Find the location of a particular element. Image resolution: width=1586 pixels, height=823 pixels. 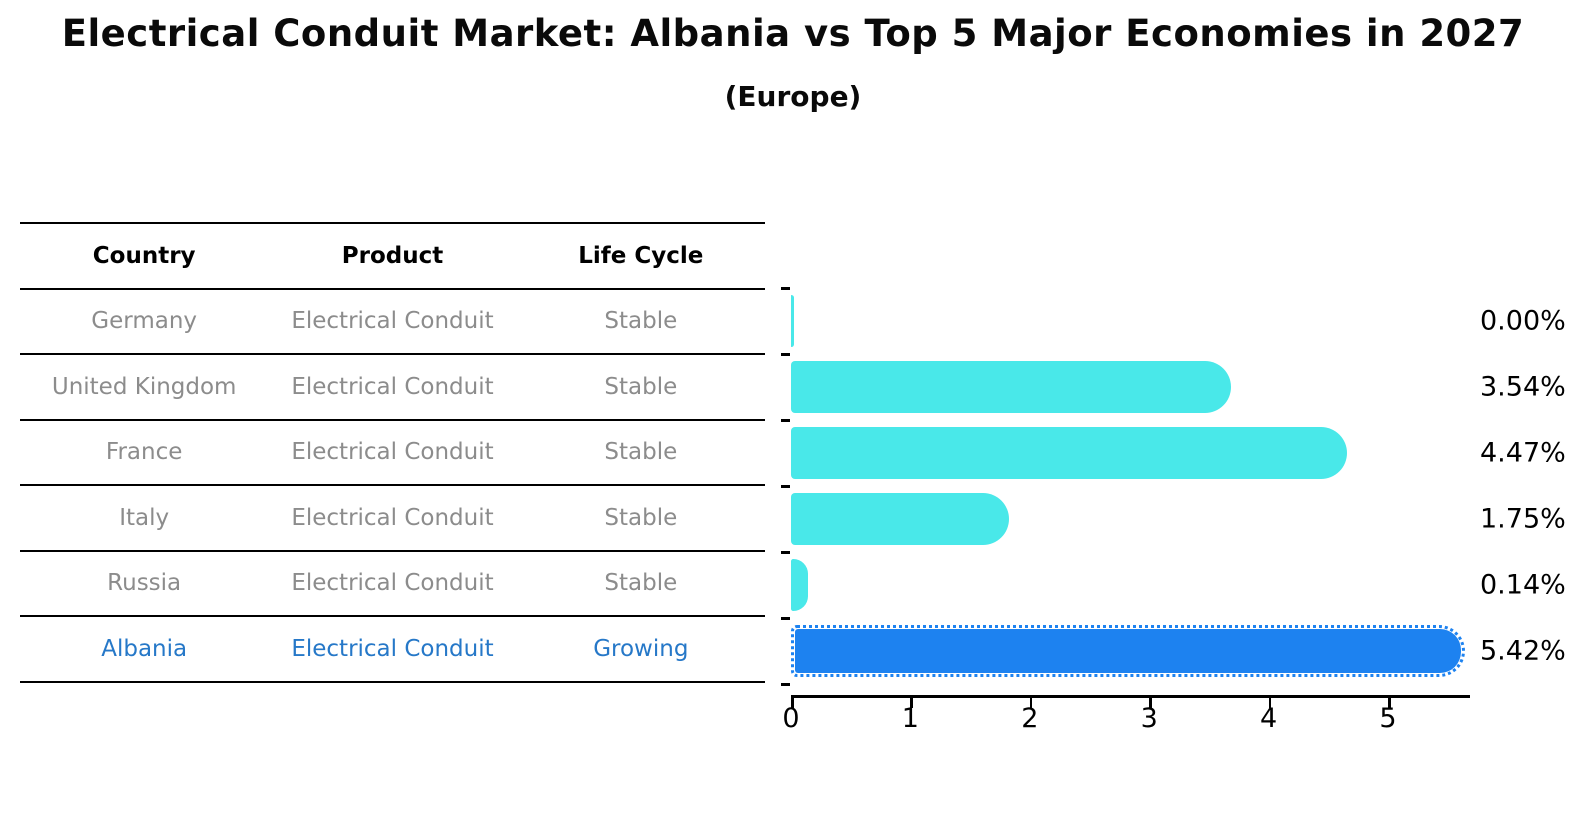

x-axis-tick-label: 1 is located at coordinates (910, 718).